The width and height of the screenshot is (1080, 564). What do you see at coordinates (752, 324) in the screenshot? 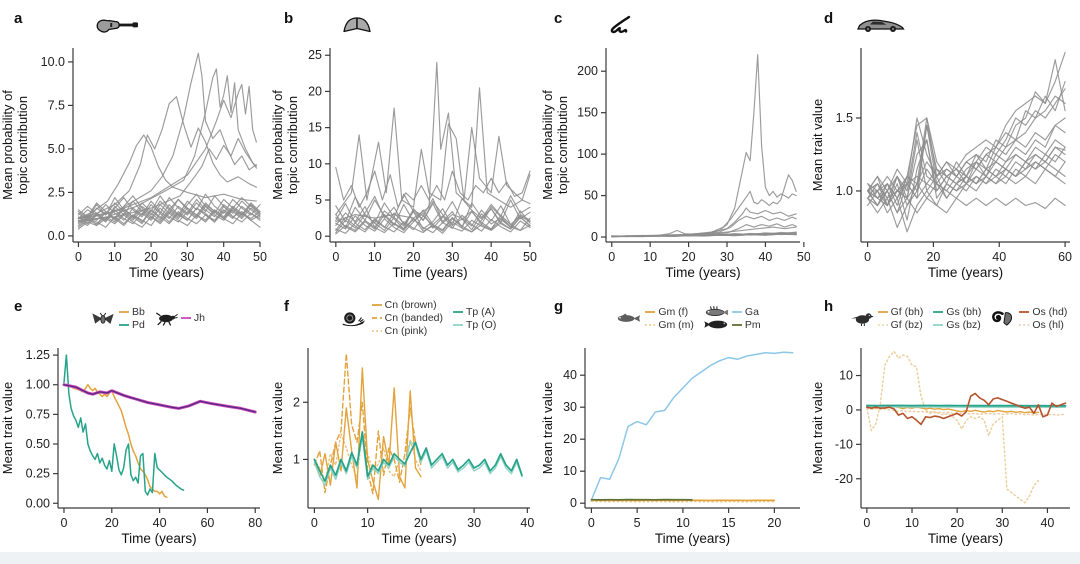
I see `legend-label: Pm` at bounding box center [752, 324].